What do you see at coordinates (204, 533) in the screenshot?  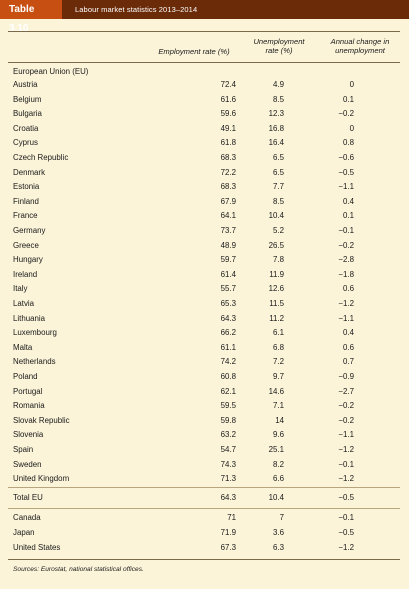 I see `table-row: Japan 71.9 3.6 −0.5` at bounding box center [204, 533].